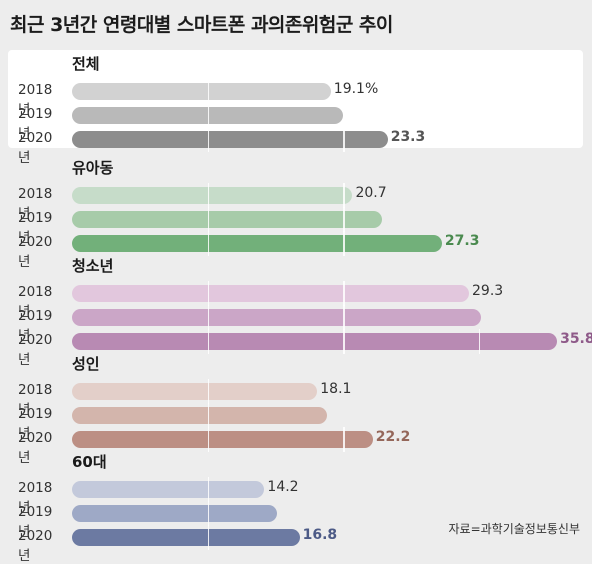 The width and height of the screenshot is (592, 564). What do you see at coordinates (356, 89) in the screenshot?
I see `value-label: 19.1%` at bounding box center [356, 89].